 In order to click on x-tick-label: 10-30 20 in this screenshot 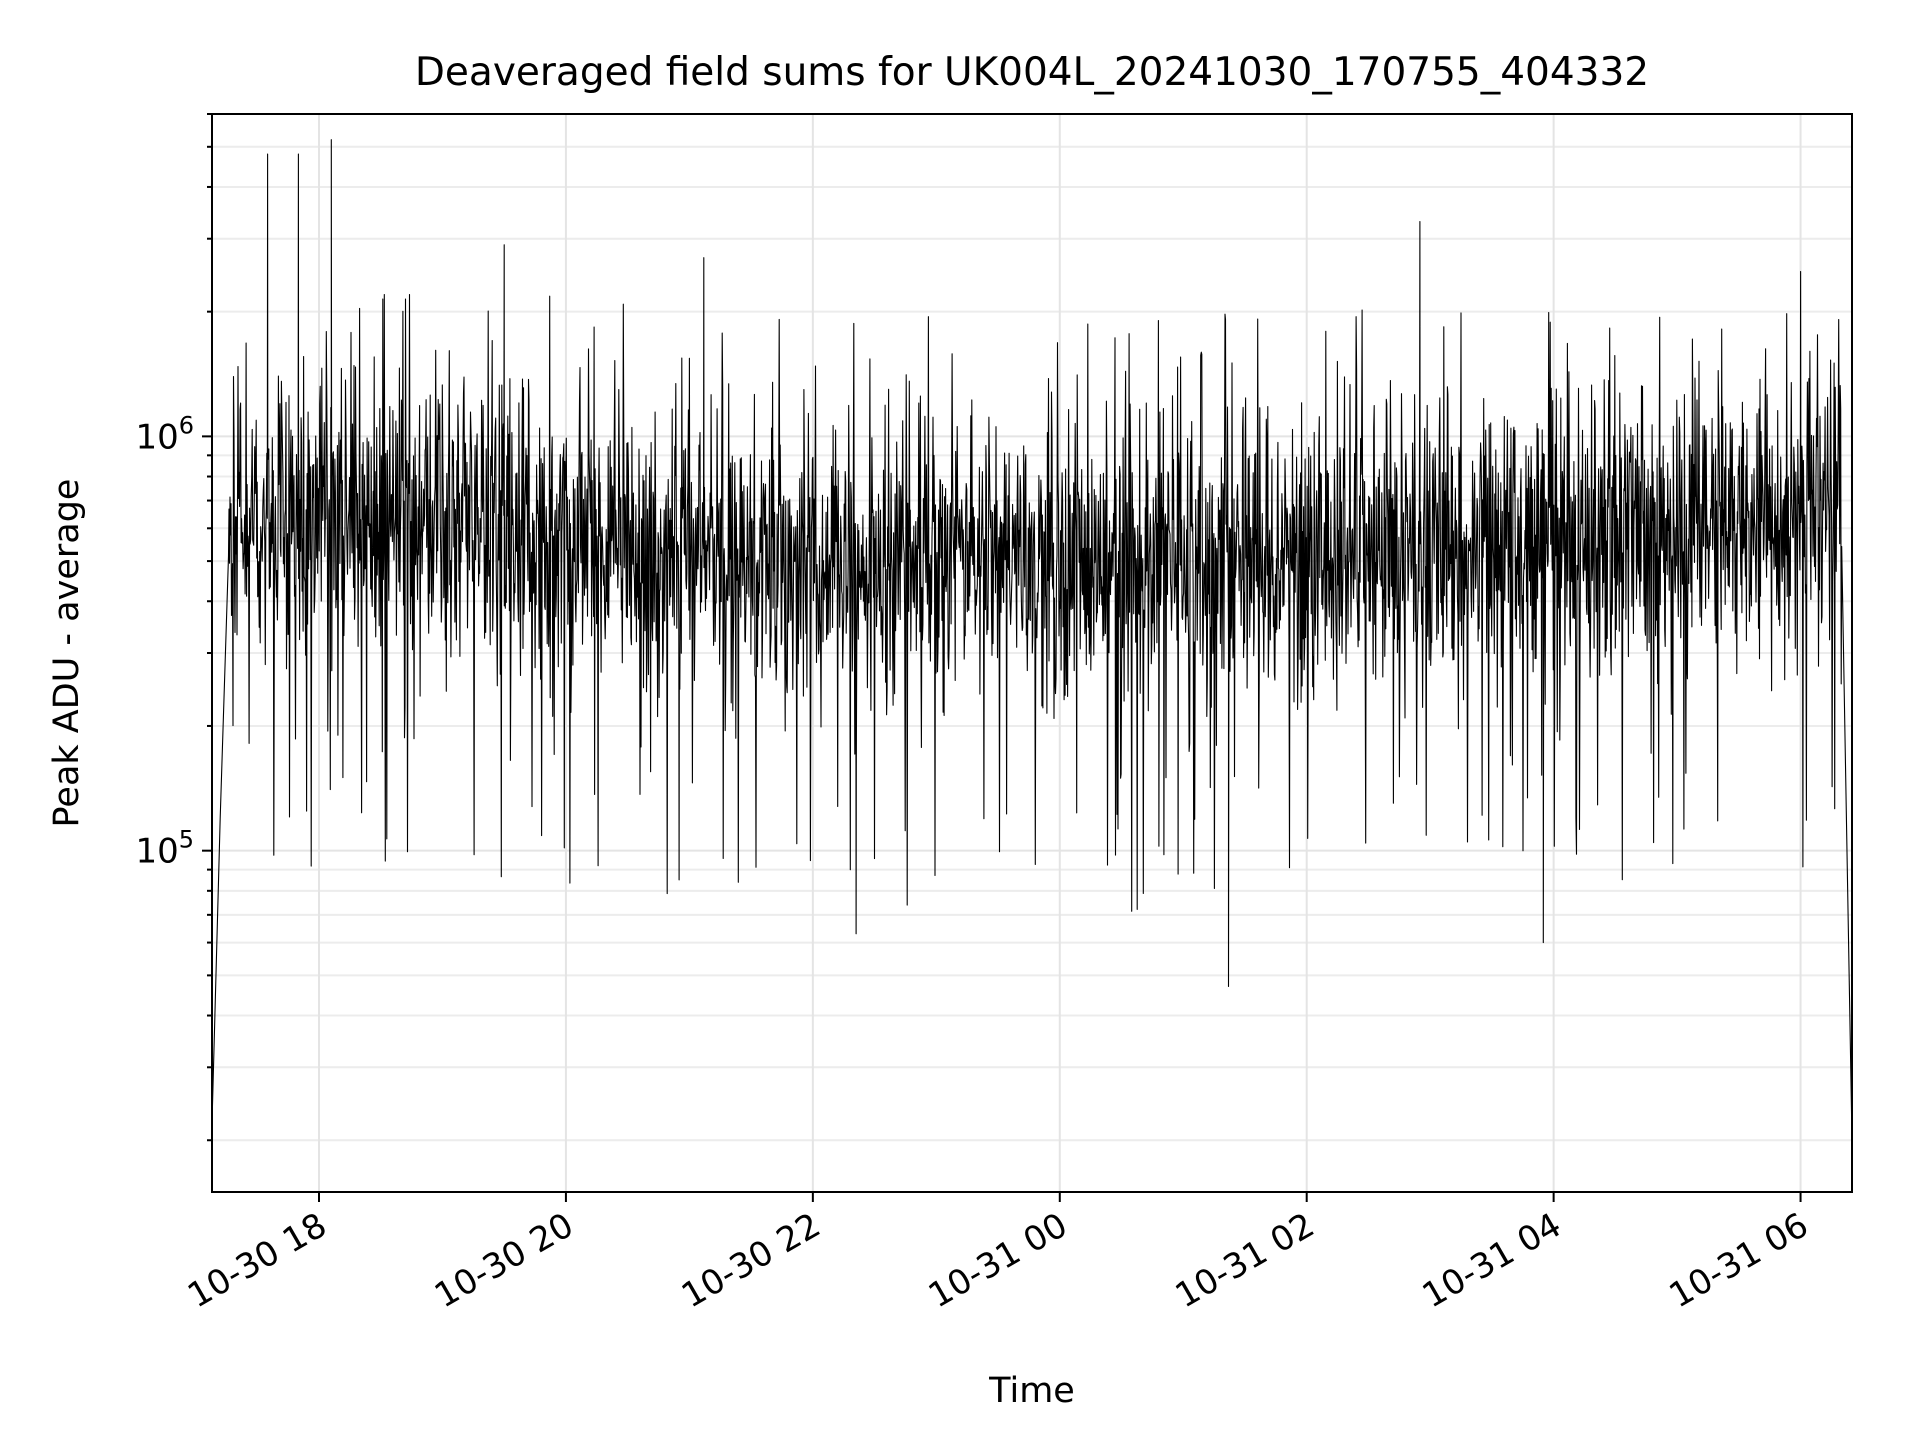, I will do `click(504, 1260)`.